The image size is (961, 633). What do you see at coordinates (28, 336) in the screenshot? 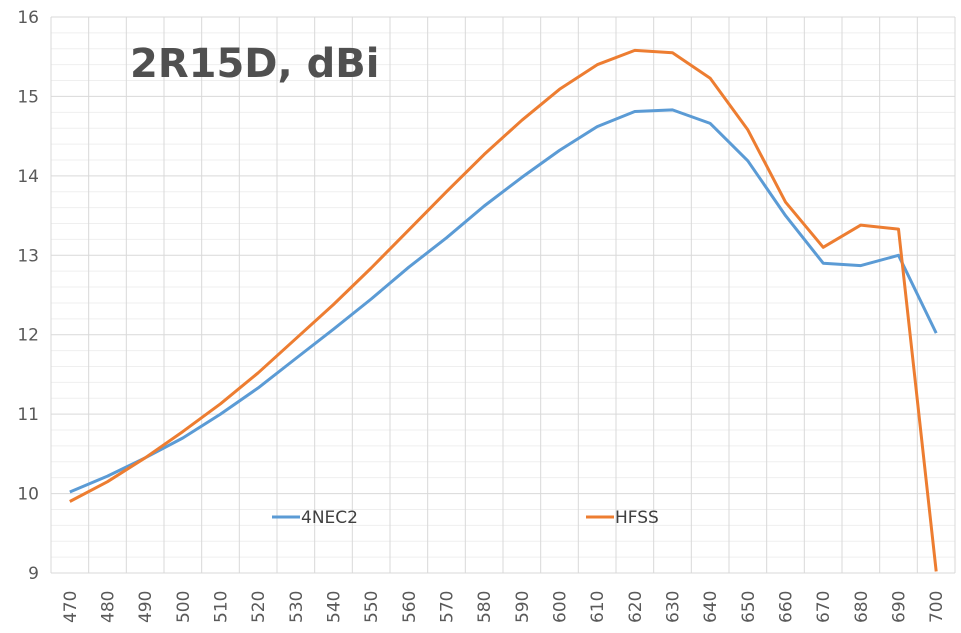
I see `y-tick-label: 12` at bounding box center [28, 336].